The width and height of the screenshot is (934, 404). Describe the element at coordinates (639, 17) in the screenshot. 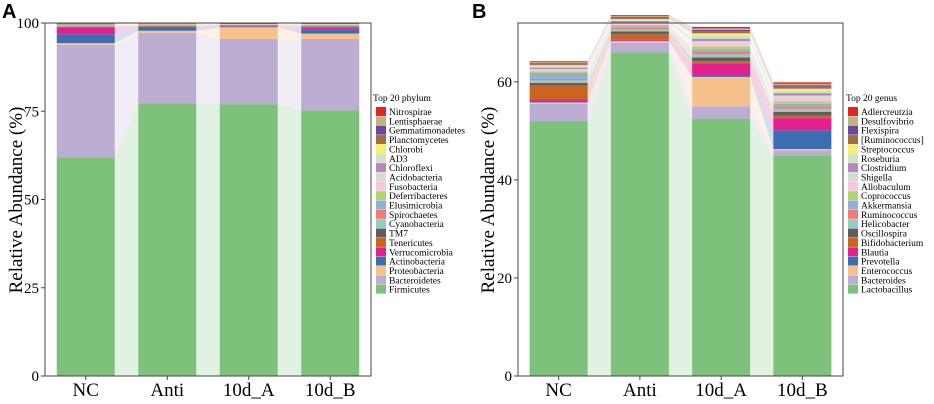

I see `bar-segment-anti-desulfovibrio` at that location.